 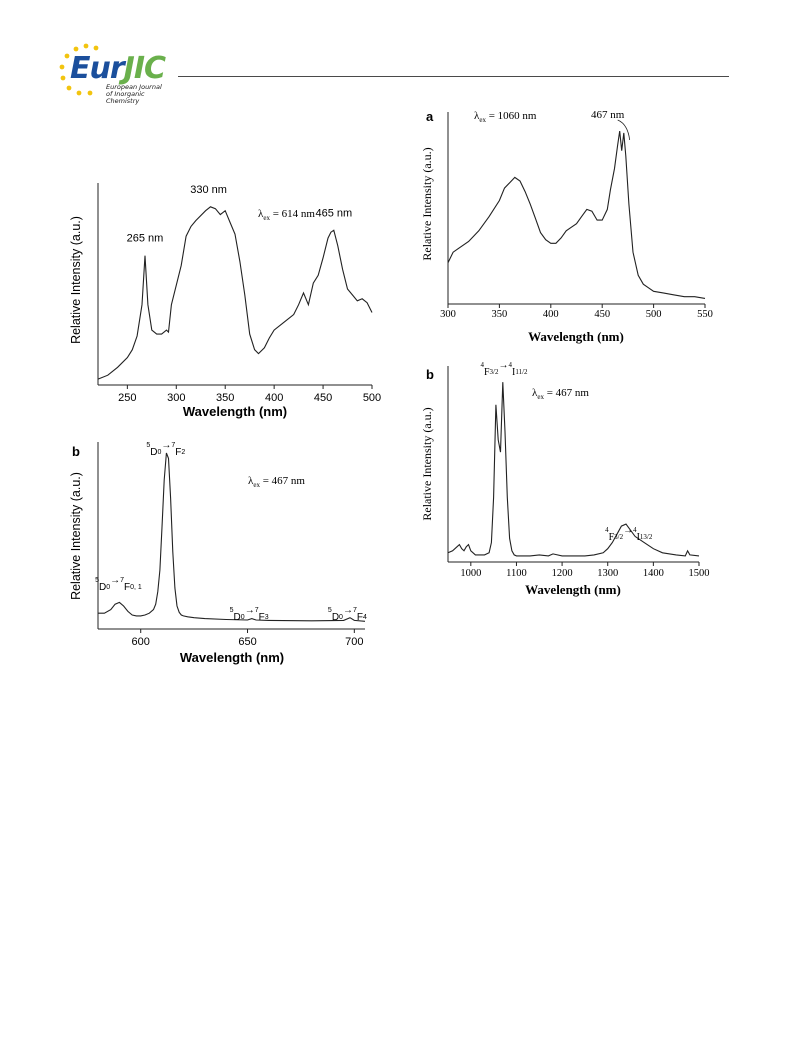 I want to click on x-tick-label: 1400, so click(x=653, y=573).